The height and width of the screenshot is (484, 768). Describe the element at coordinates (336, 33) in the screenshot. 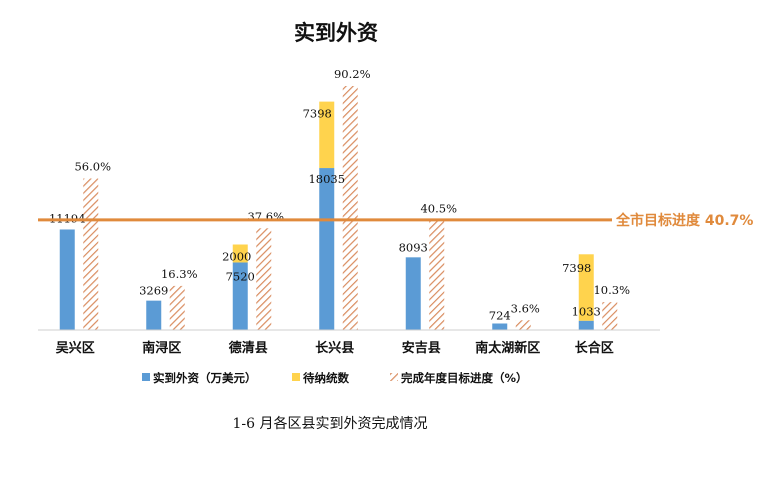

I see `chart-title: 实到外资` at that location.